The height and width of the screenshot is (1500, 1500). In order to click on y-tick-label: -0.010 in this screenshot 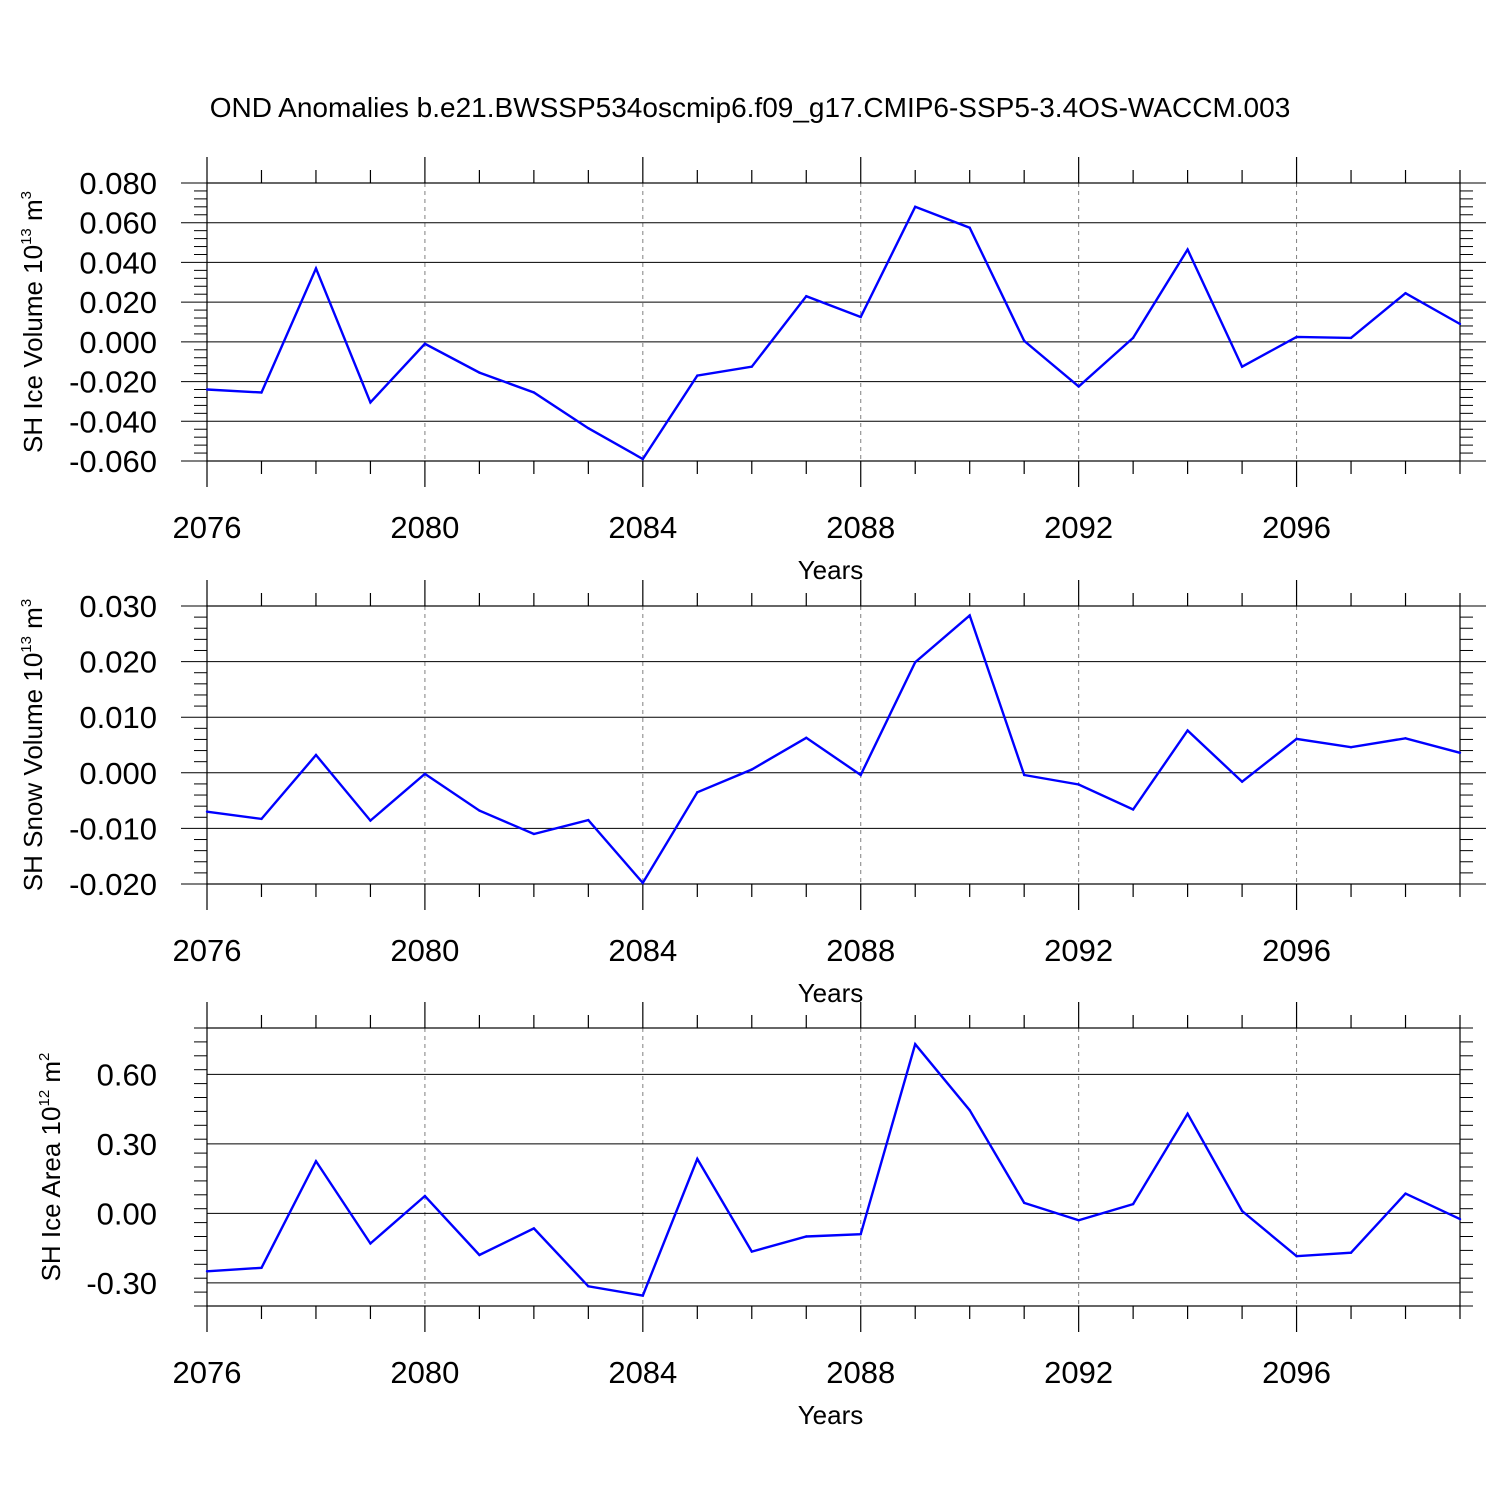, I will do `click(113, 828)`.